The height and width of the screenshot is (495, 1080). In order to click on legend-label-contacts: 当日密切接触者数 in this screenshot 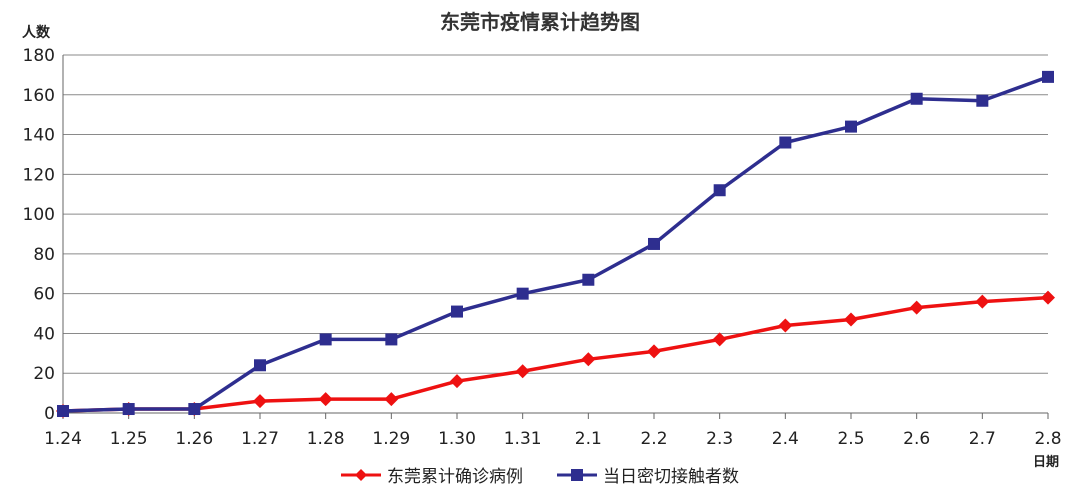, I will do `click(671, 477)`.